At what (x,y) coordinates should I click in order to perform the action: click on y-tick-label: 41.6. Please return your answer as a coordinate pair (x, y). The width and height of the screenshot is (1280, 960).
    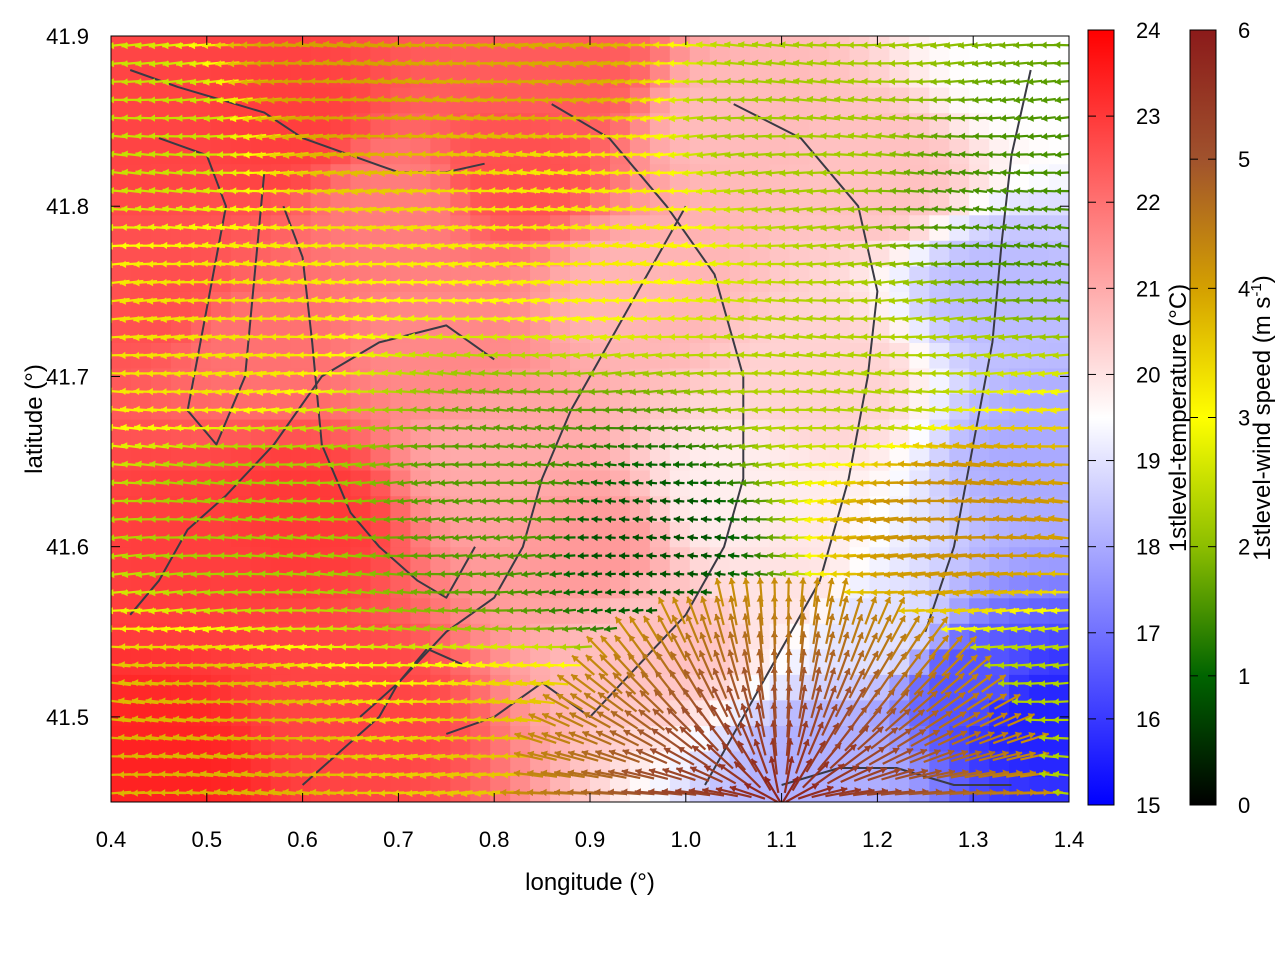
    Looking at the image, I should click on (67, 547).